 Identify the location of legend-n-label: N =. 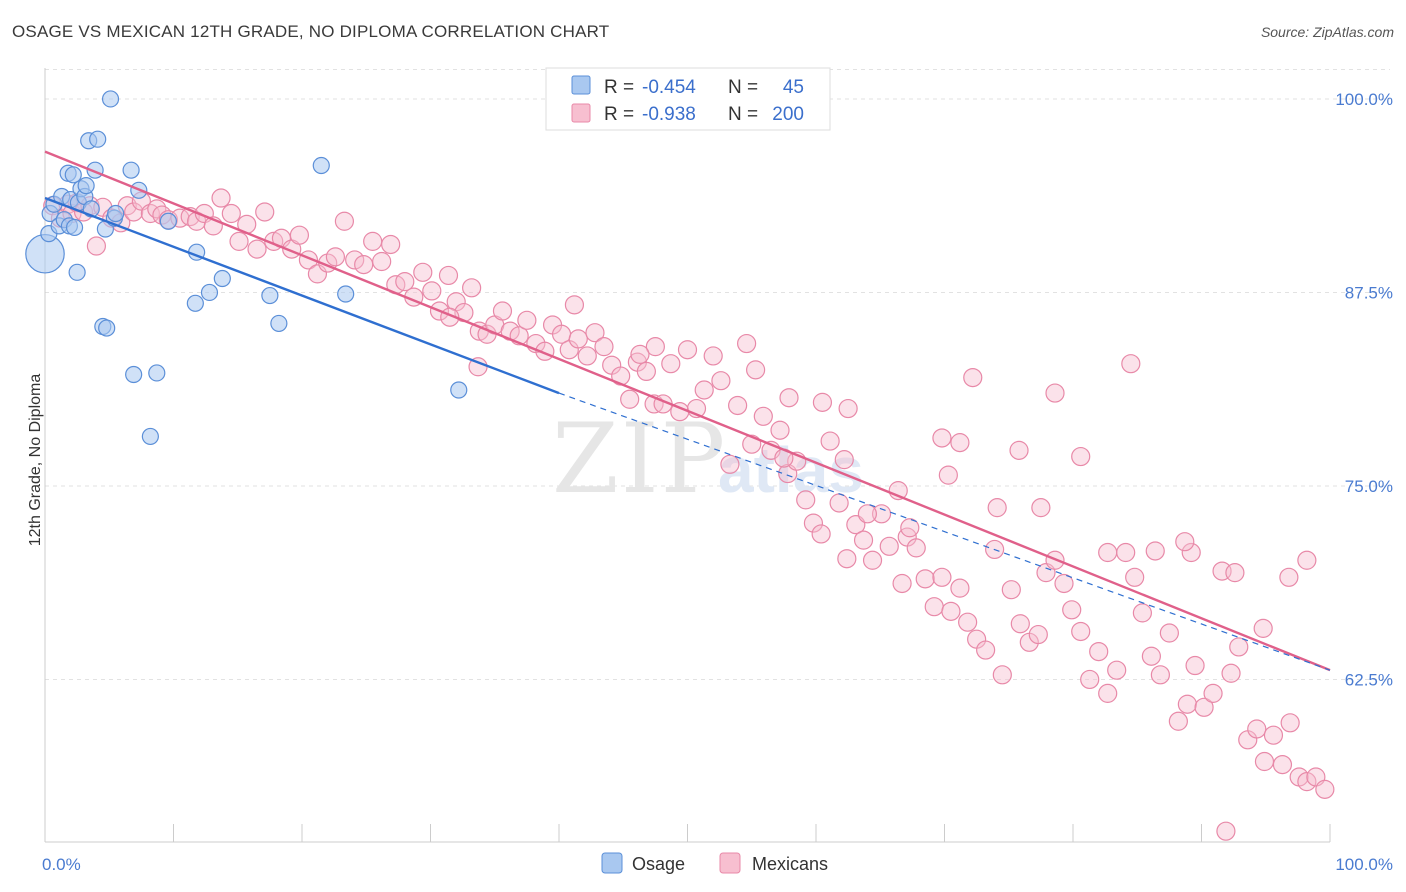
(743, 87).